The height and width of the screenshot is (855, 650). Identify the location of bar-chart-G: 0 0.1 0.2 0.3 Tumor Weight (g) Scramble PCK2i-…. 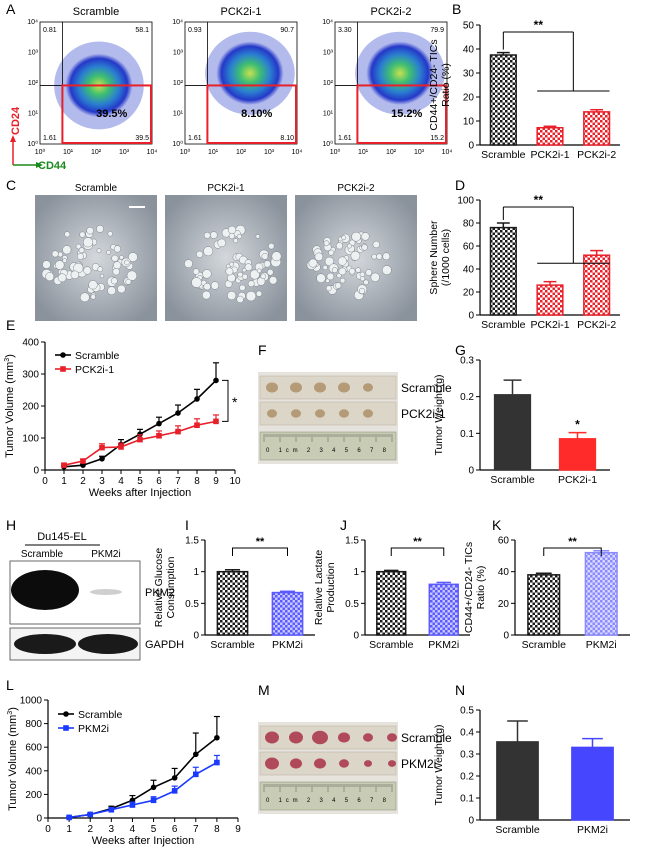
(521, 421).